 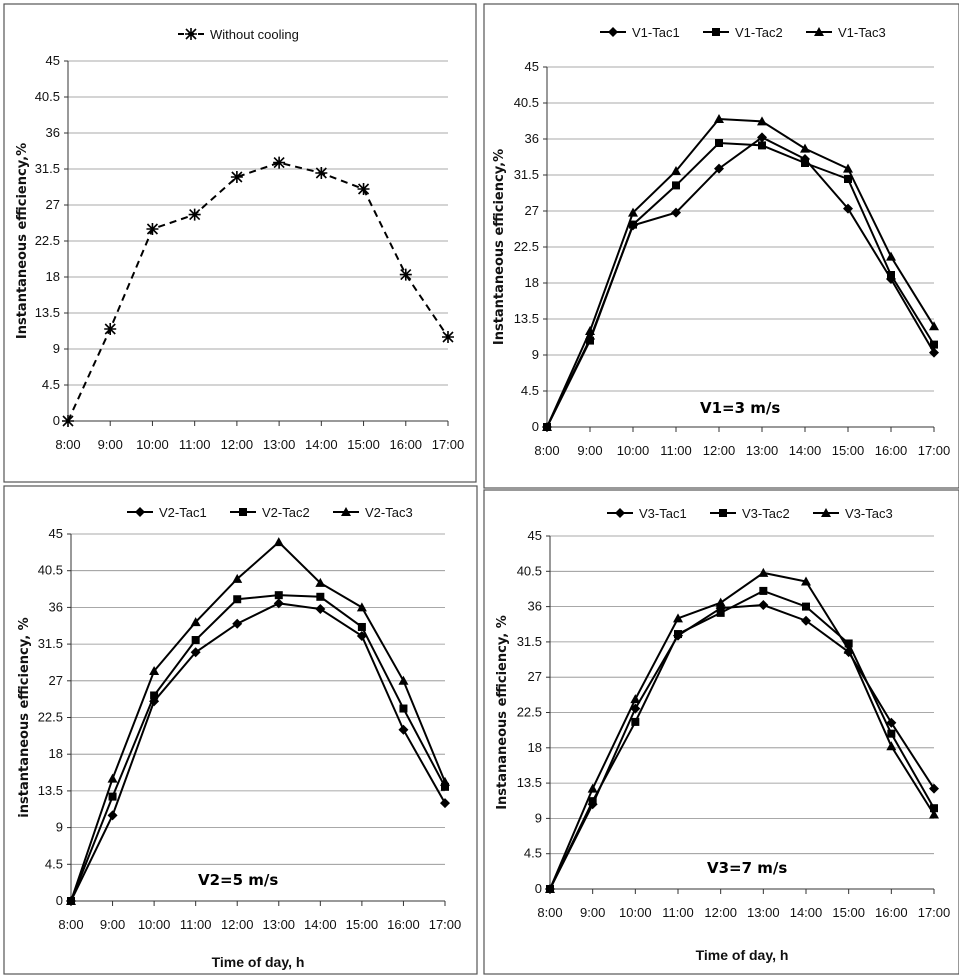 What do you see at coordinates (848, 450) in the screenshot?
I see `x-tick-label: 15:00` at bounding box center [848, 450].